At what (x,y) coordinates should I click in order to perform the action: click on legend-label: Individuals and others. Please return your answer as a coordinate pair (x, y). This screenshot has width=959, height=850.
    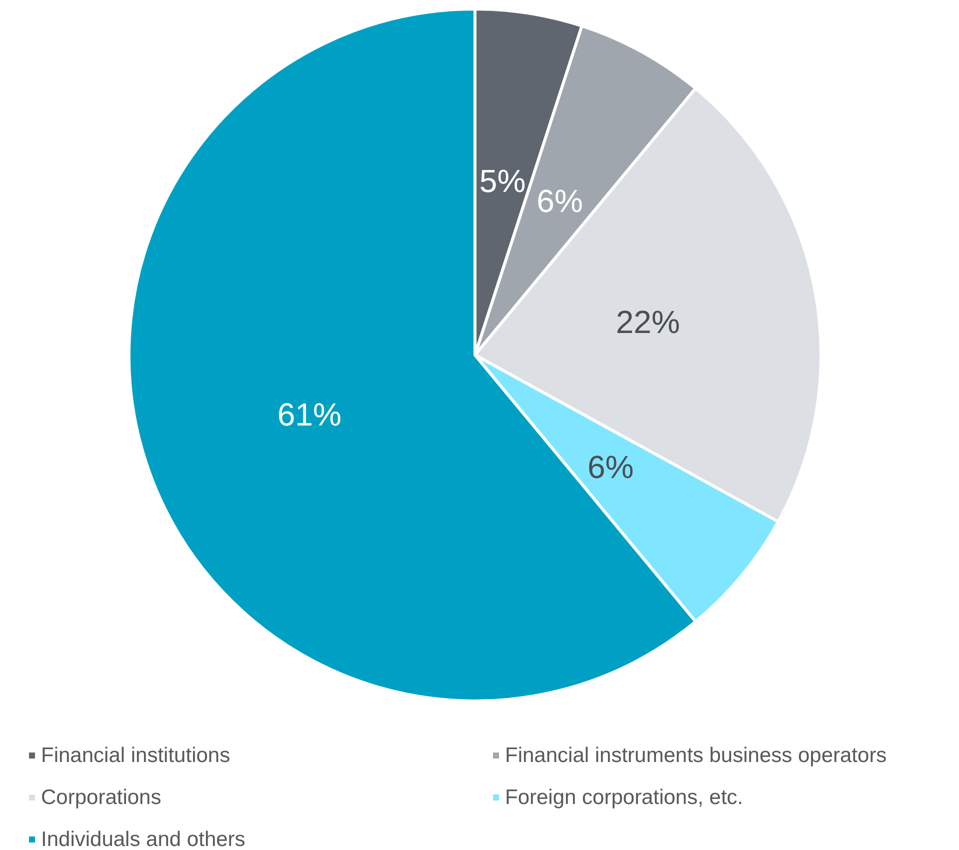
    Looking at the image, I should click on (143, 839).